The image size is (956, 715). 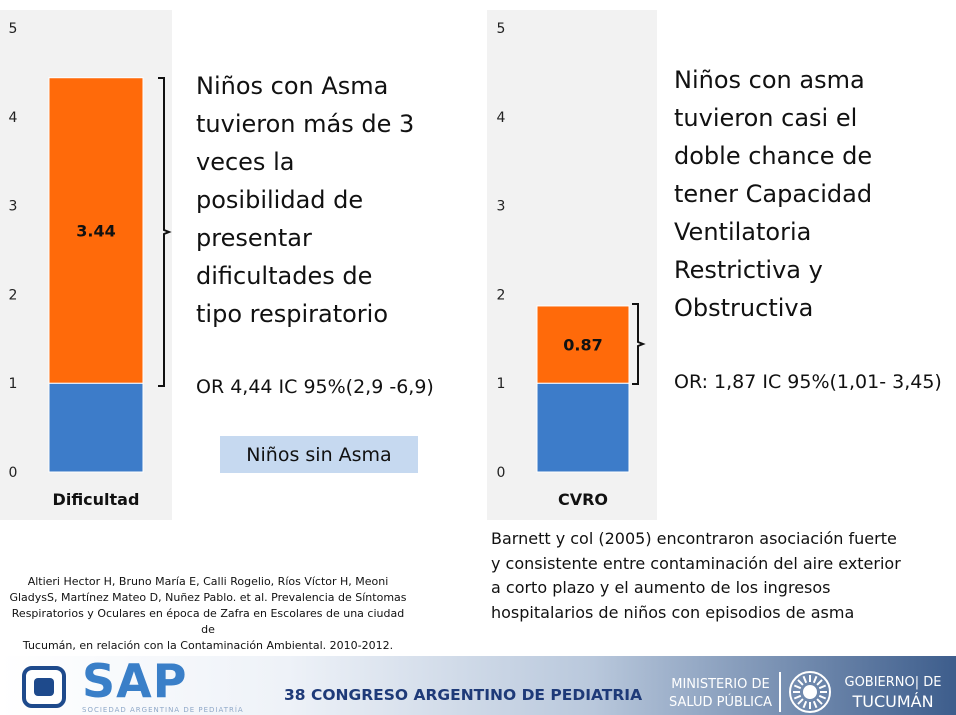 What do you see at coordinates (720, 694) in the screenshot?
I see `ministerio-logo-text: MINISTERIO DE SALUD PÚBLICA` at bounding box center [720, 694].